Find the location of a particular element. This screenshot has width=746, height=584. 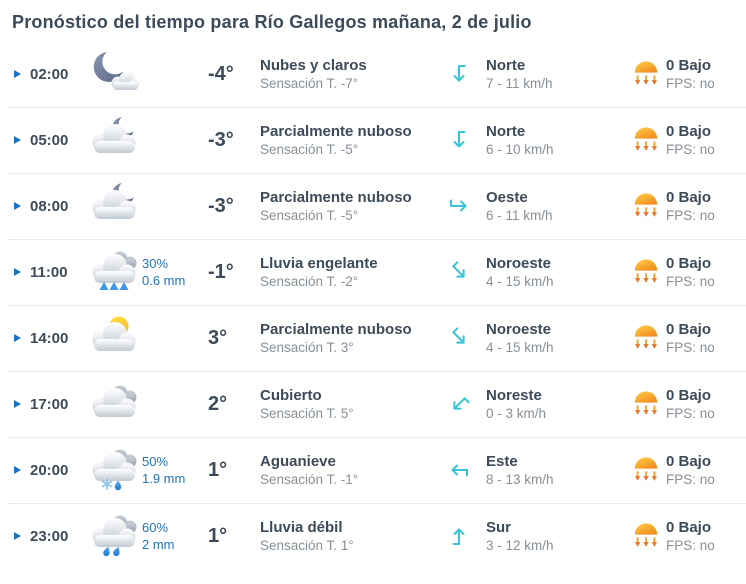

wind-speed-label: 6 - 11 km/h is located at coordinates (519, 215).